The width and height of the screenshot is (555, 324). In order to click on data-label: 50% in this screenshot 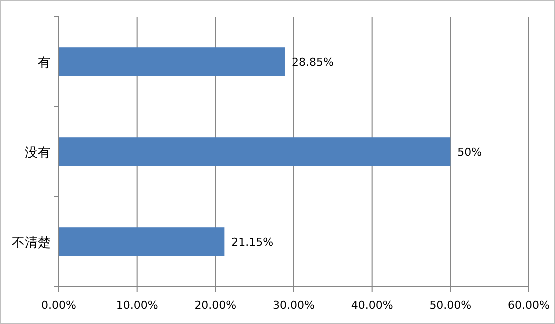, I will do `click(470, 152)`.